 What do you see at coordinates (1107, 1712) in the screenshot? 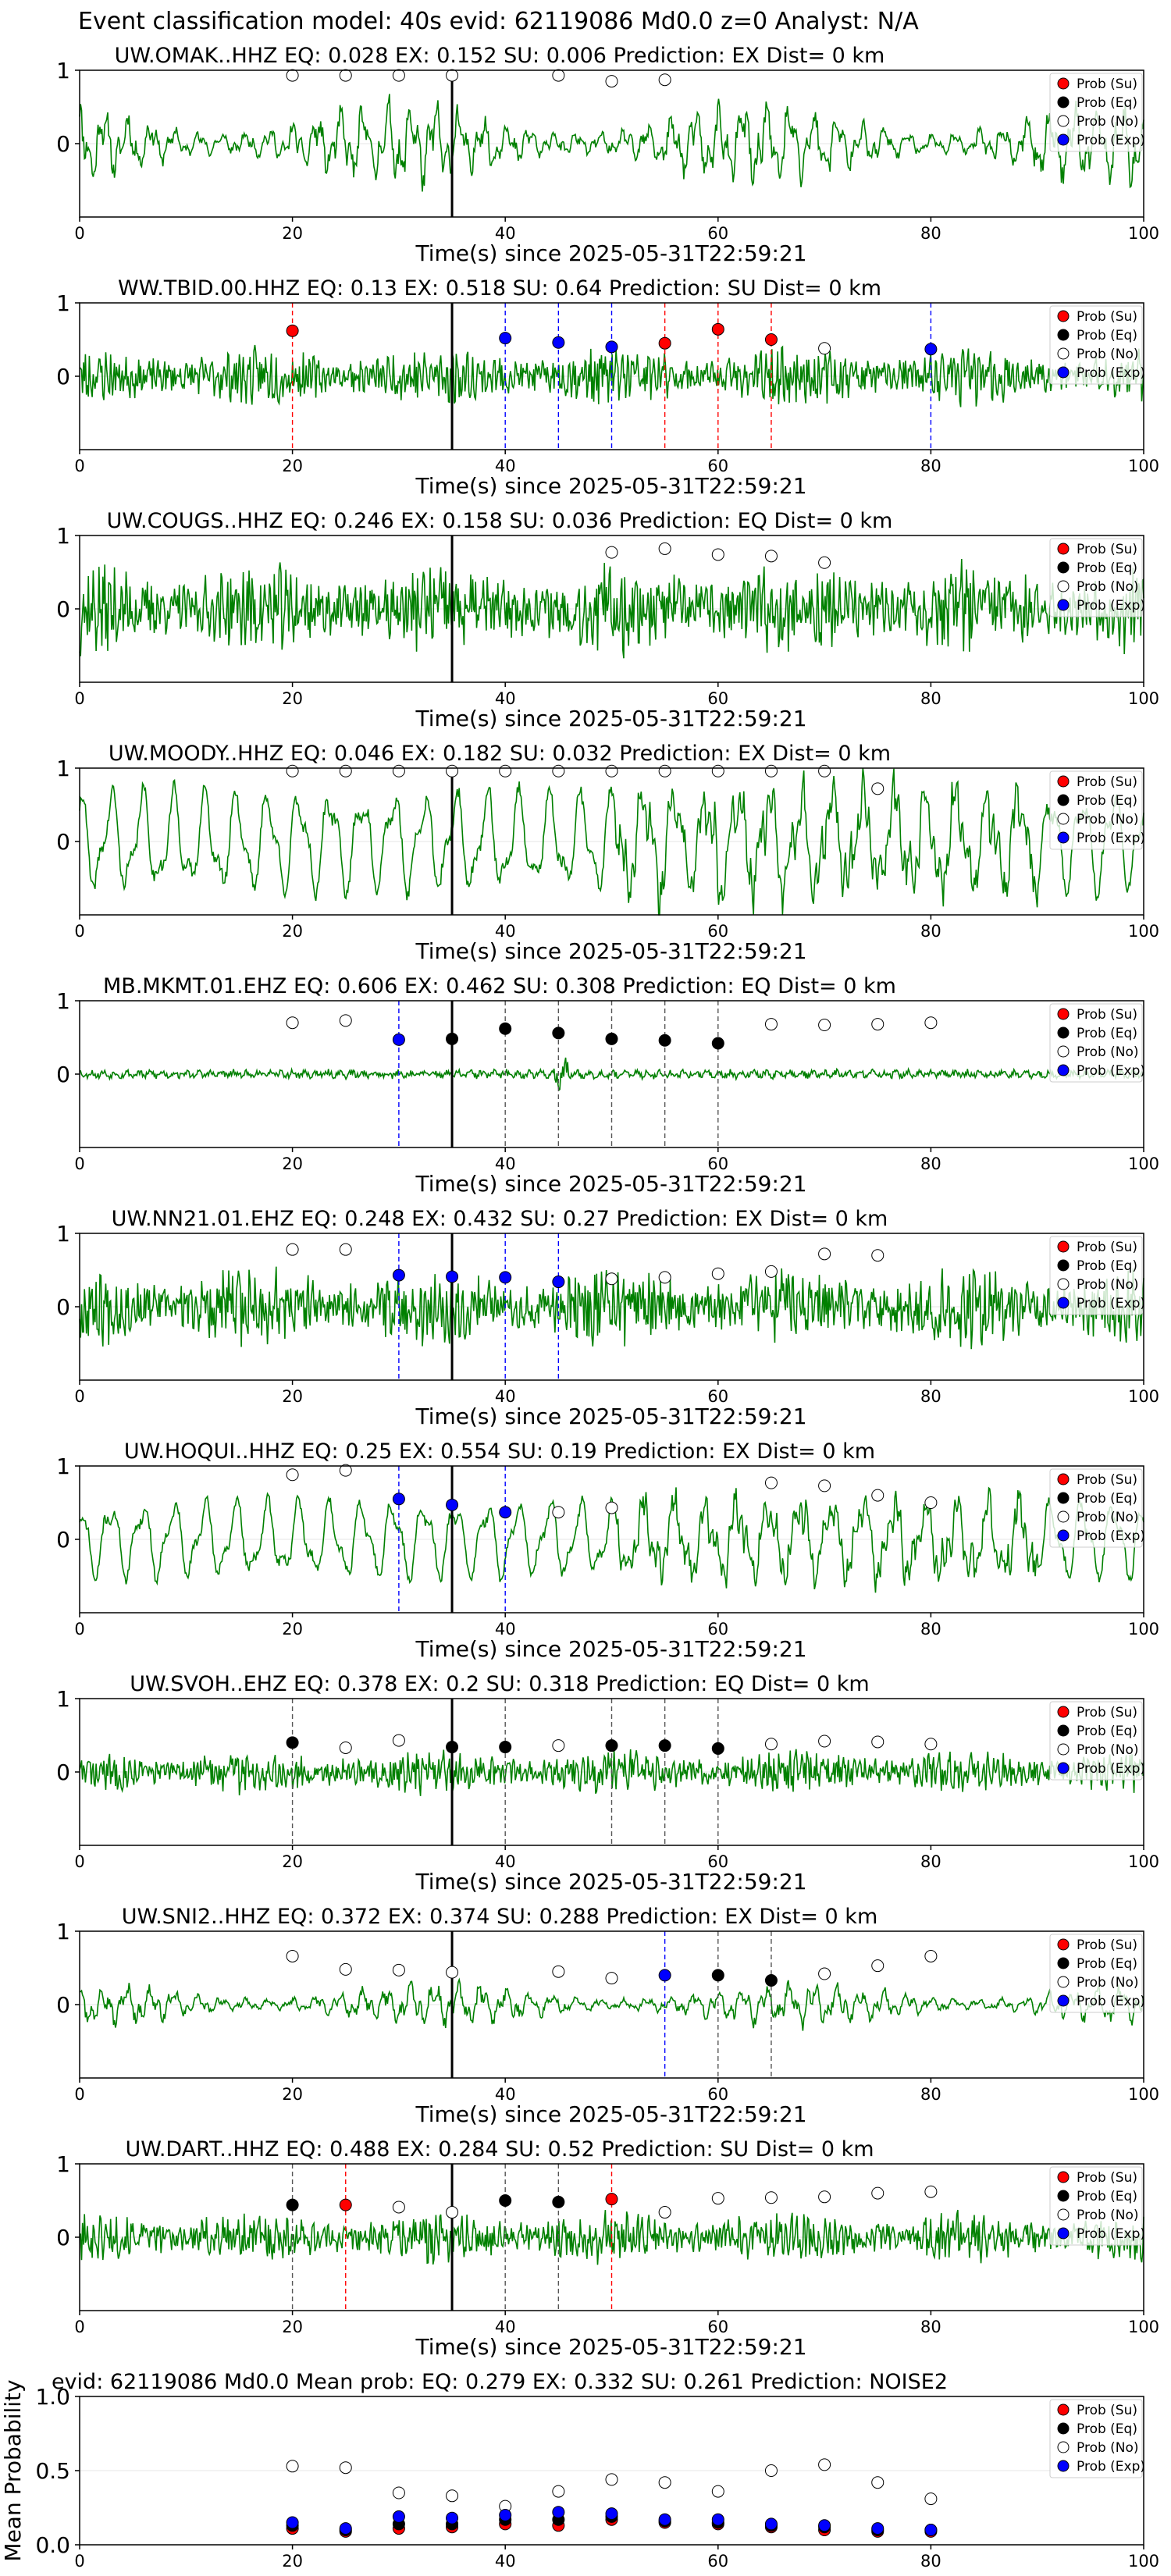
I see `legend-label-su: Prob (Su)` at bounding box center [1107, 1712].